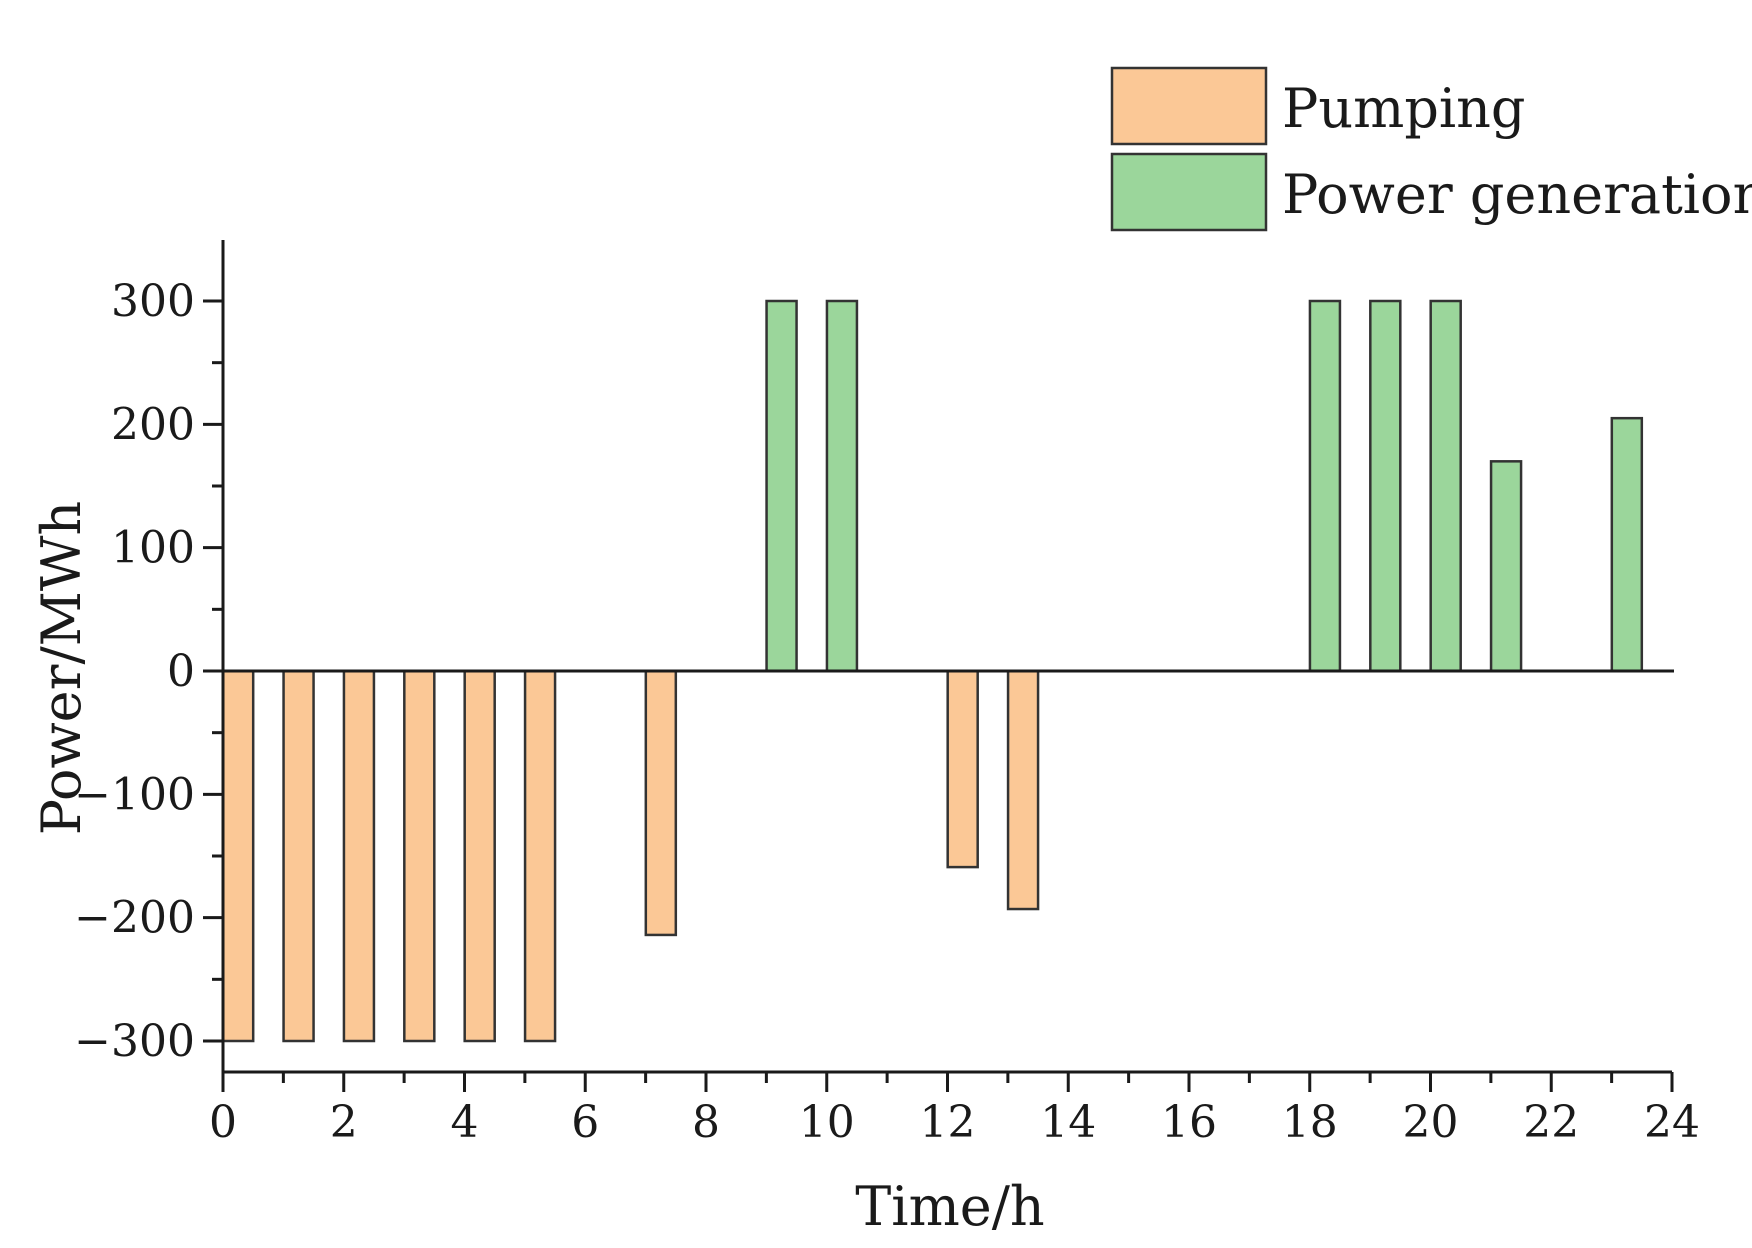 The image size is (1752, 1248). What do you see at coordinates (1189, 106) in the screenshot?
I see `legend-swatch-pumping` at bounding box center [1189, 106].